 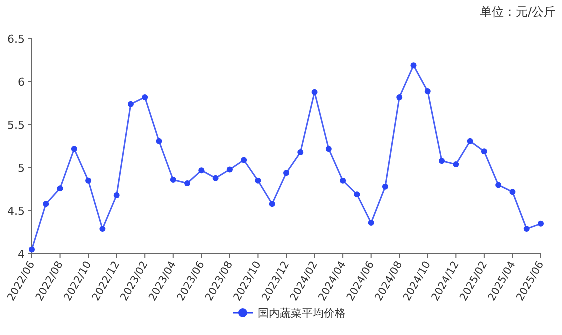 What do you see at coordinates (16, 125) in the screenshot?
I see `y-tick-label: 5.5` at bounding box center [16, 125].